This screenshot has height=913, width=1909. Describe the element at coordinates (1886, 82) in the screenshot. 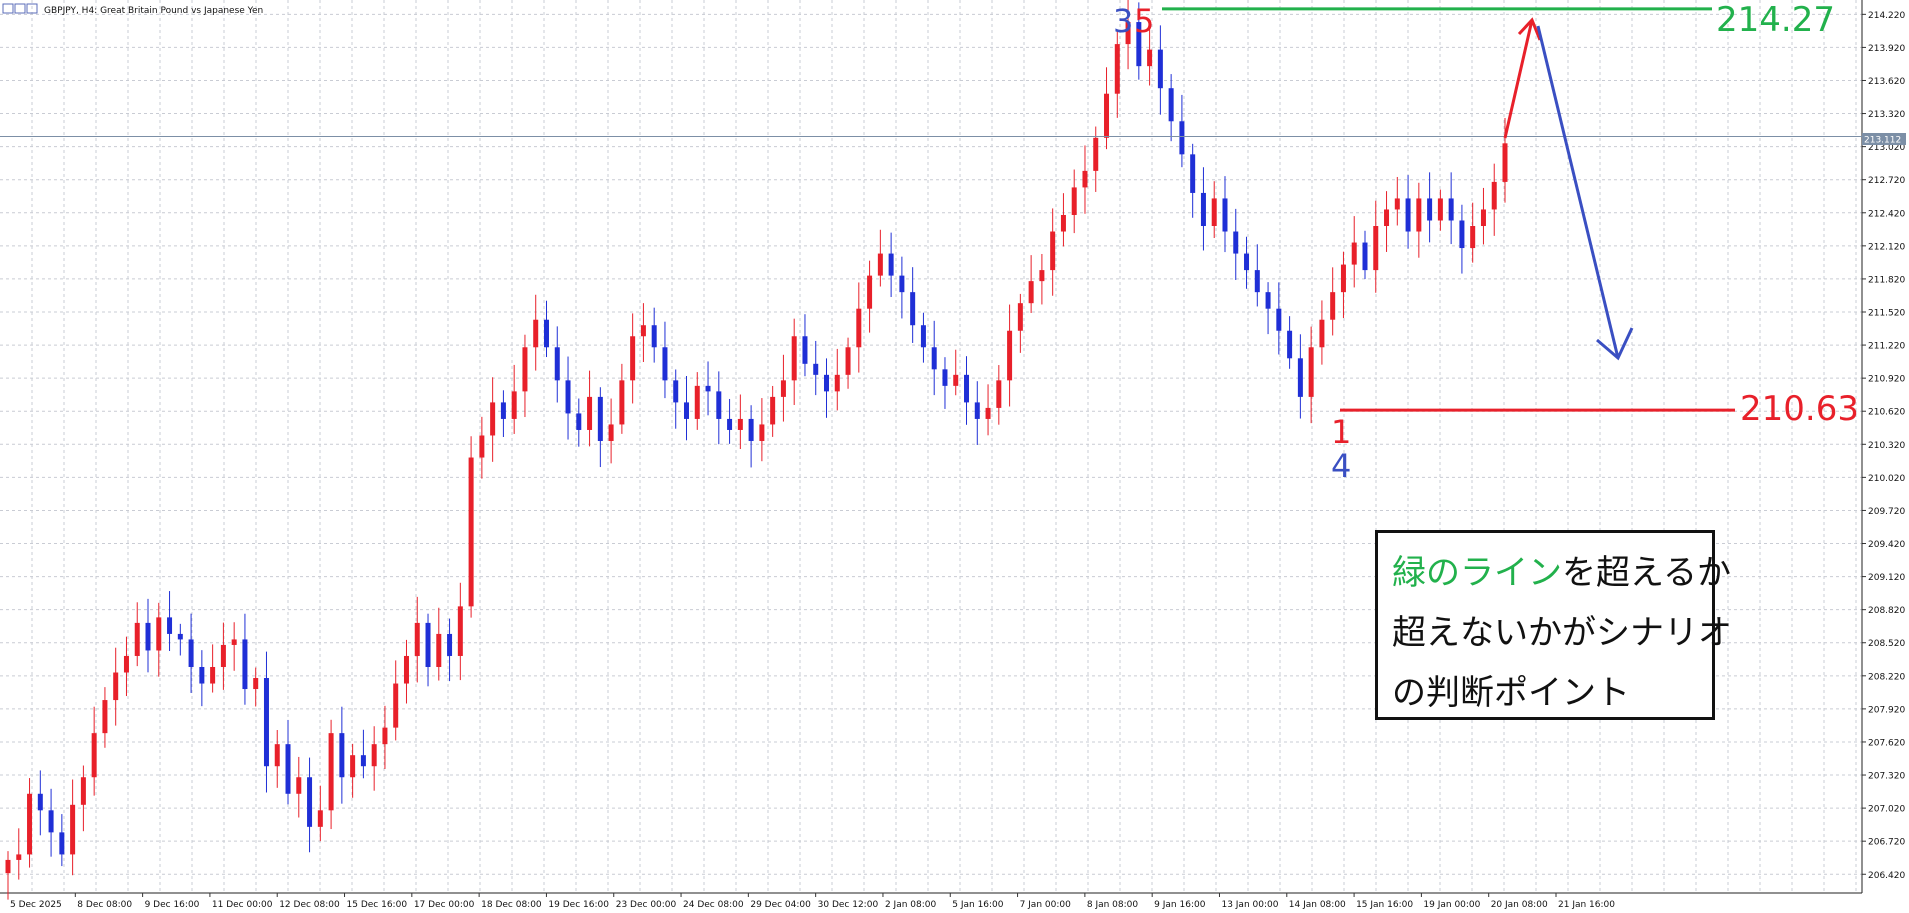

I see `price-tick-label: 213.620` at that location.